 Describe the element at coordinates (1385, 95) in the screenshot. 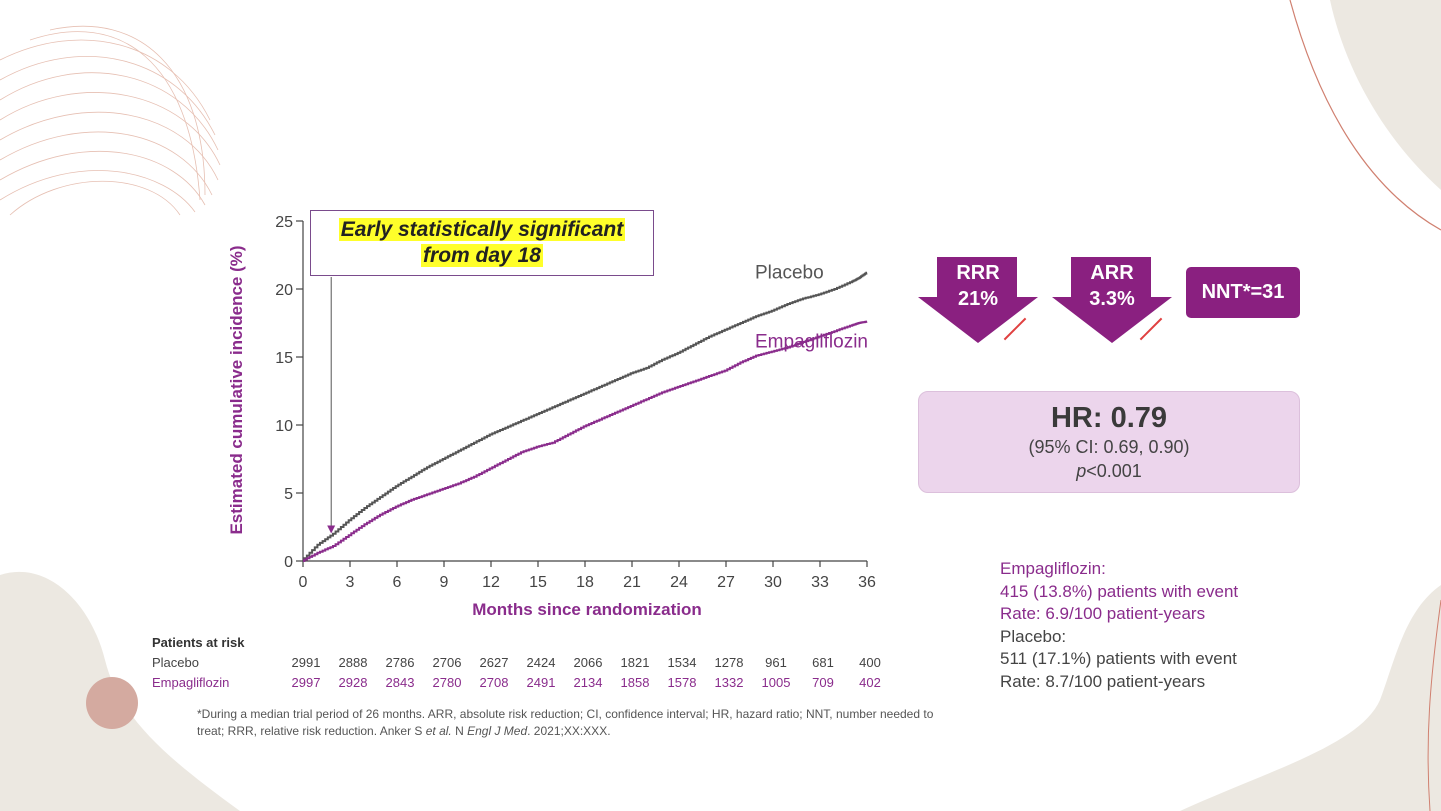

I see `top-right-corner-shape` at that location.